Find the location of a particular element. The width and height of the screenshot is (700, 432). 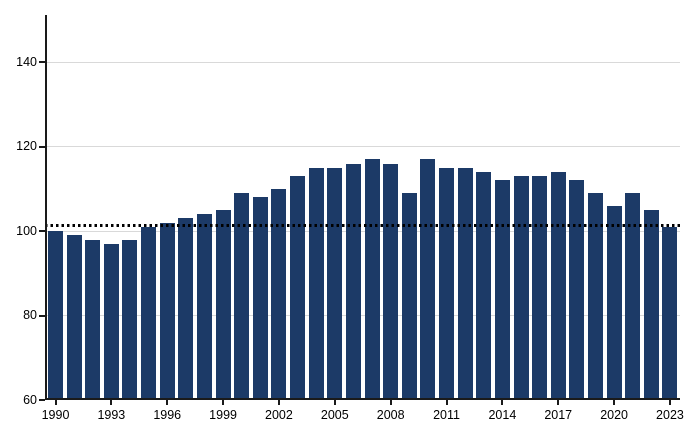

x-tick-1993 is located at coordinates (111, 402).